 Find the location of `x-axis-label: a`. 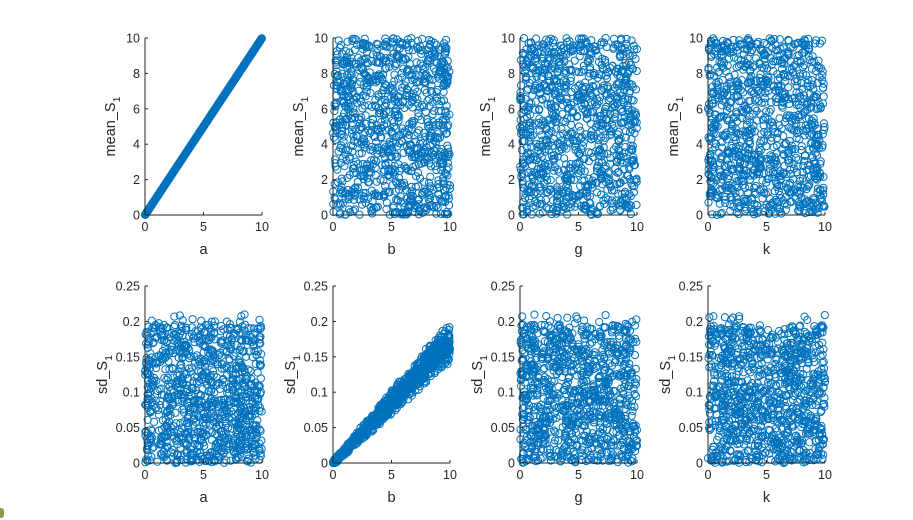

x-axis-label: a is located at coordinates (203, 250).